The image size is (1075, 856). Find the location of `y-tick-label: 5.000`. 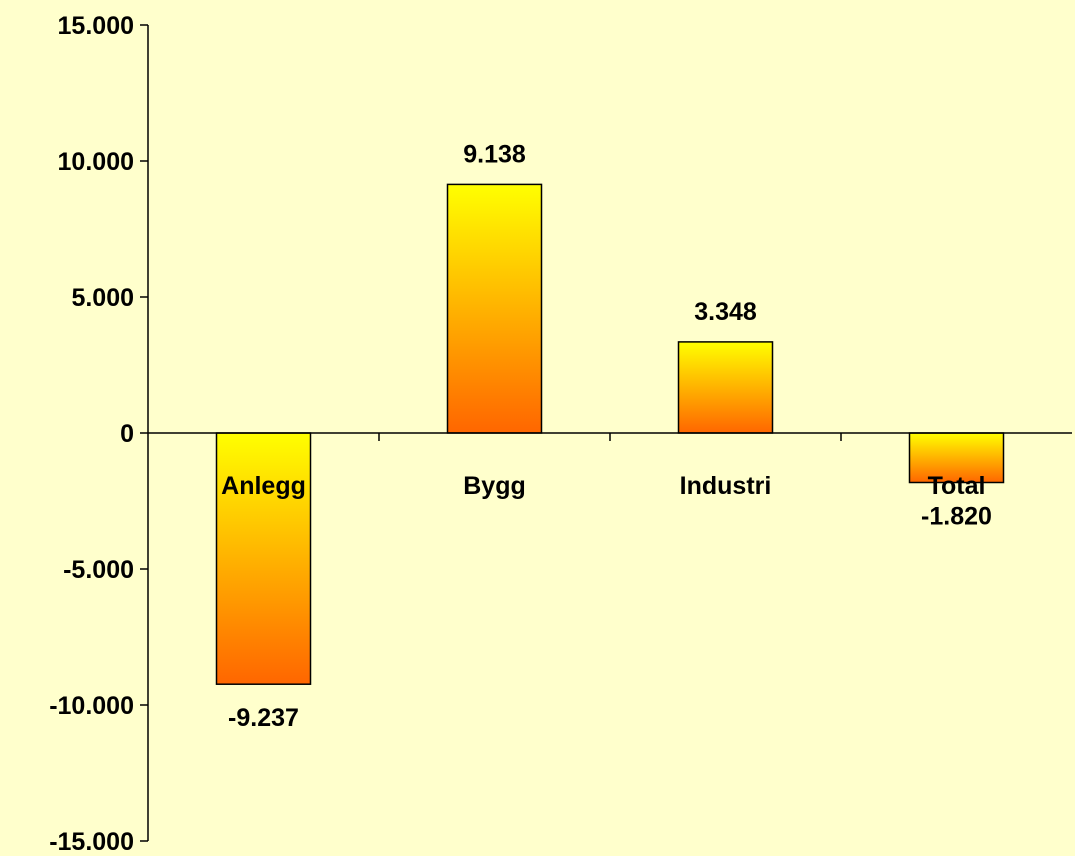

y-tick-label: 5.000 is located at coordinates (102, 298).